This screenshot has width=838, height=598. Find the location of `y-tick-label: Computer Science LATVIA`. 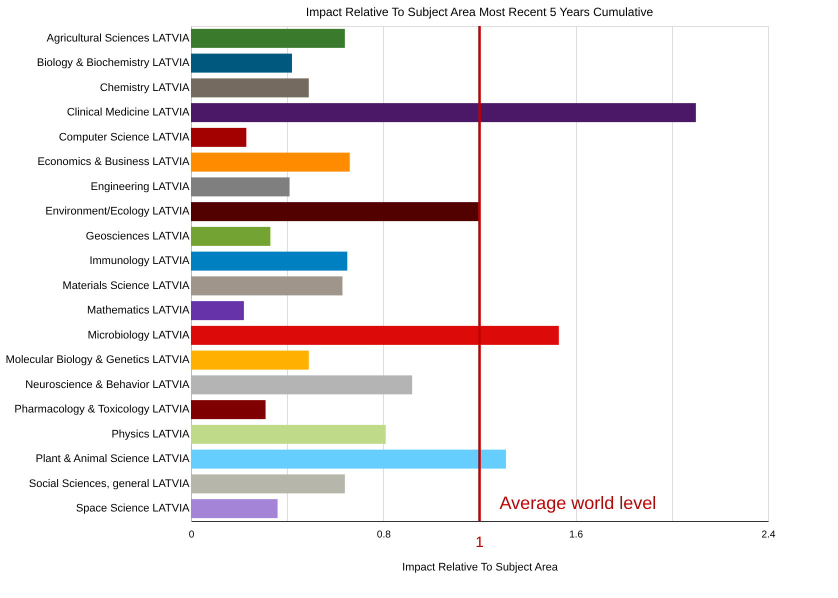

y-tick-label: Computer Science LATVIA is located at coordinates (124, 137).